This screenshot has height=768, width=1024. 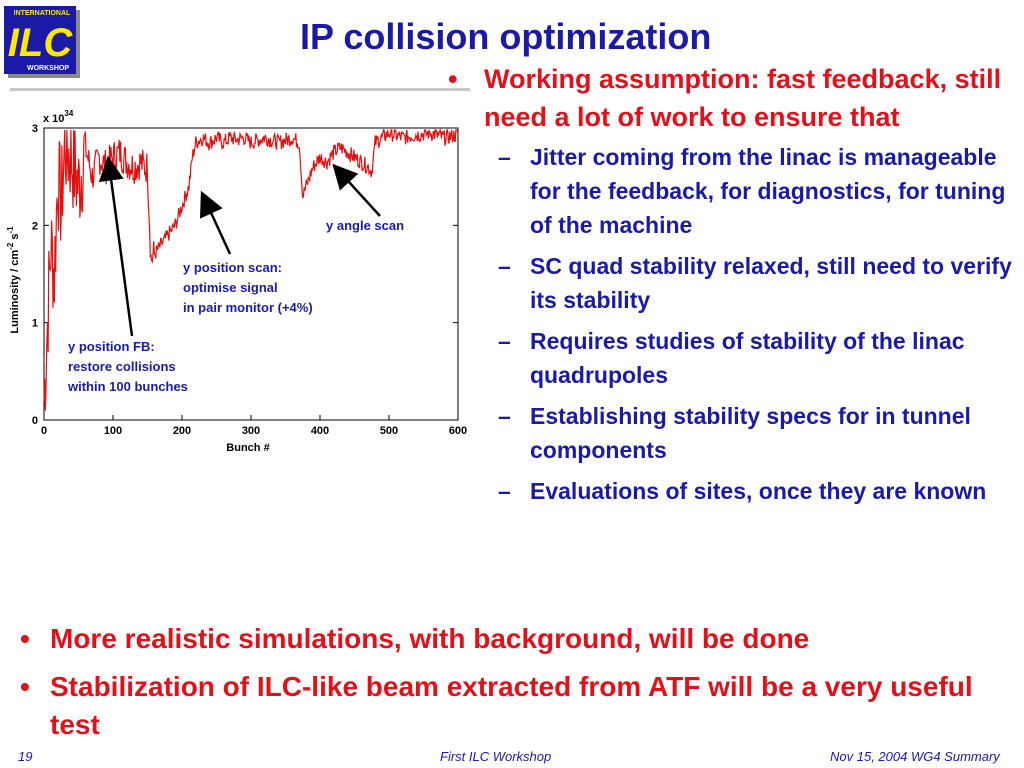 What do you see at coordinates (48, 68) in the screenshot?
I see `logo-bottom-text: WORKSHOP` at bounding box center [48, 68].